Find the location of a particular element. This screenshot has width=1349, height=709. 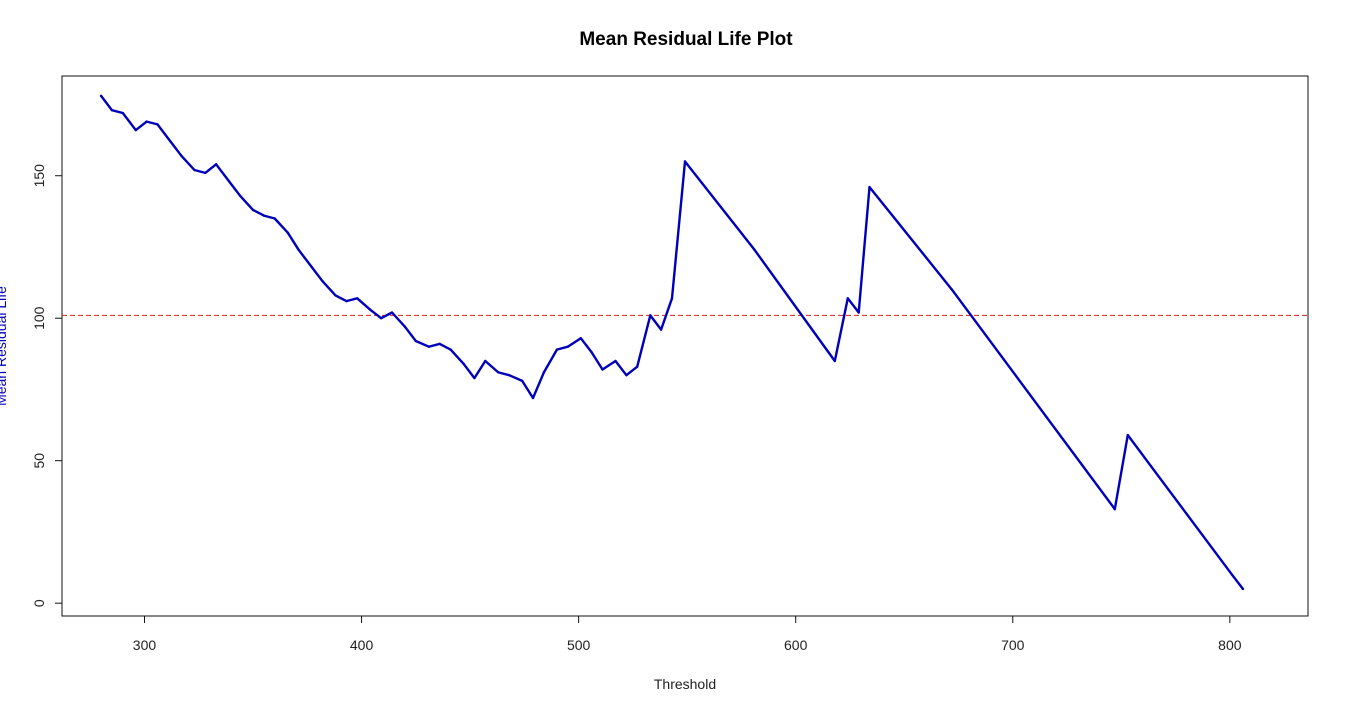

x-tick-label: 600 is located at coordinates (796, 645).